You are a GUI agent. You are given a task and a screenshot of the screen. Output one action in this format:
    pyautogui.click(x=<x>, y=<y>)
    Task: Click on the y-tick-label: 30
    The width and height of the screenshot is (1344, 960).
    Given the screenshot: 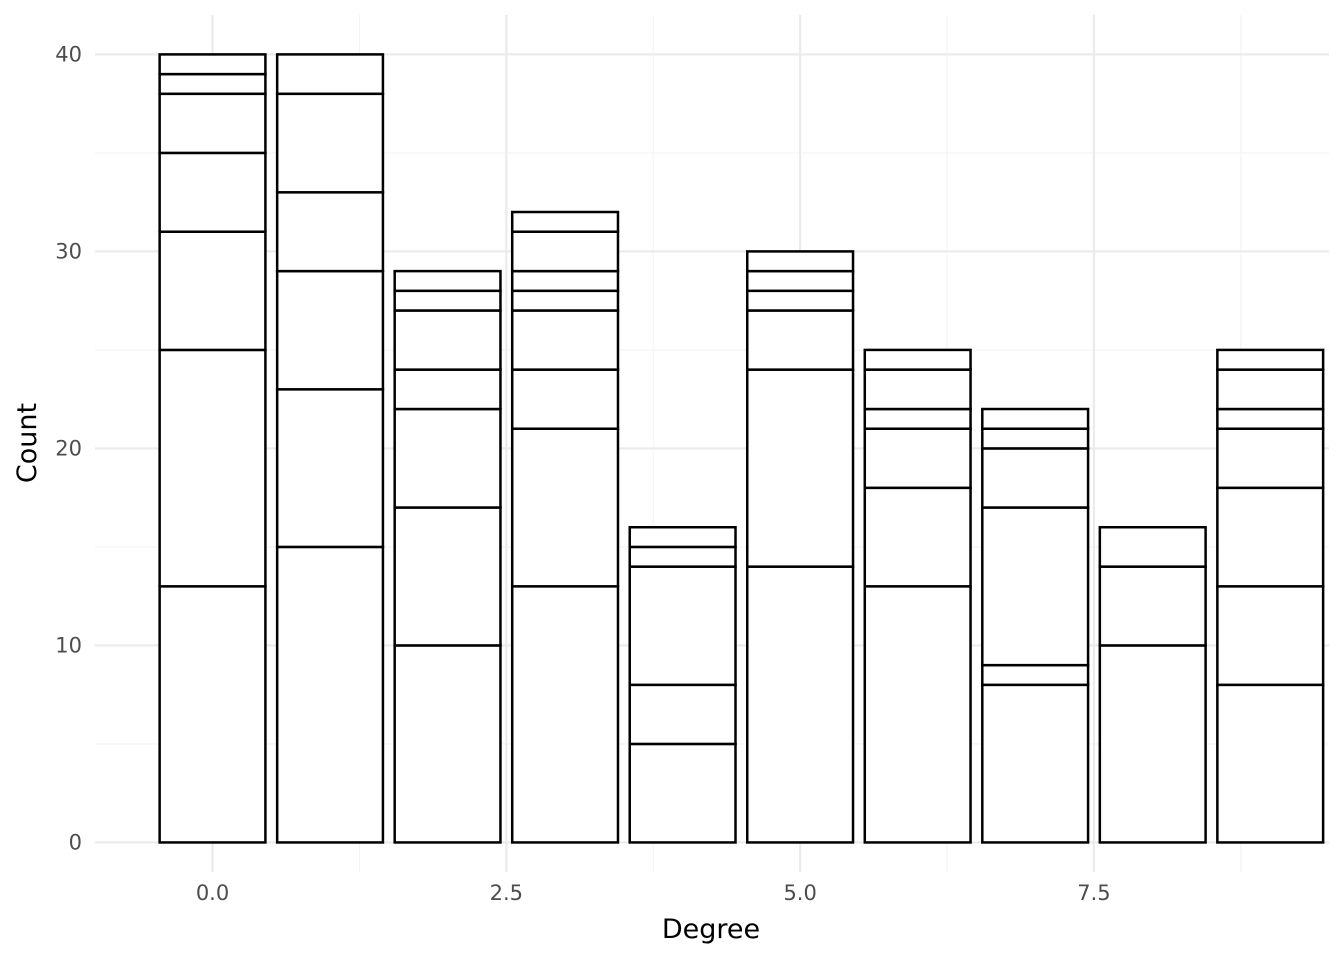 What is the action you would take?
    pyautogui.click(x=68, y=251)
    